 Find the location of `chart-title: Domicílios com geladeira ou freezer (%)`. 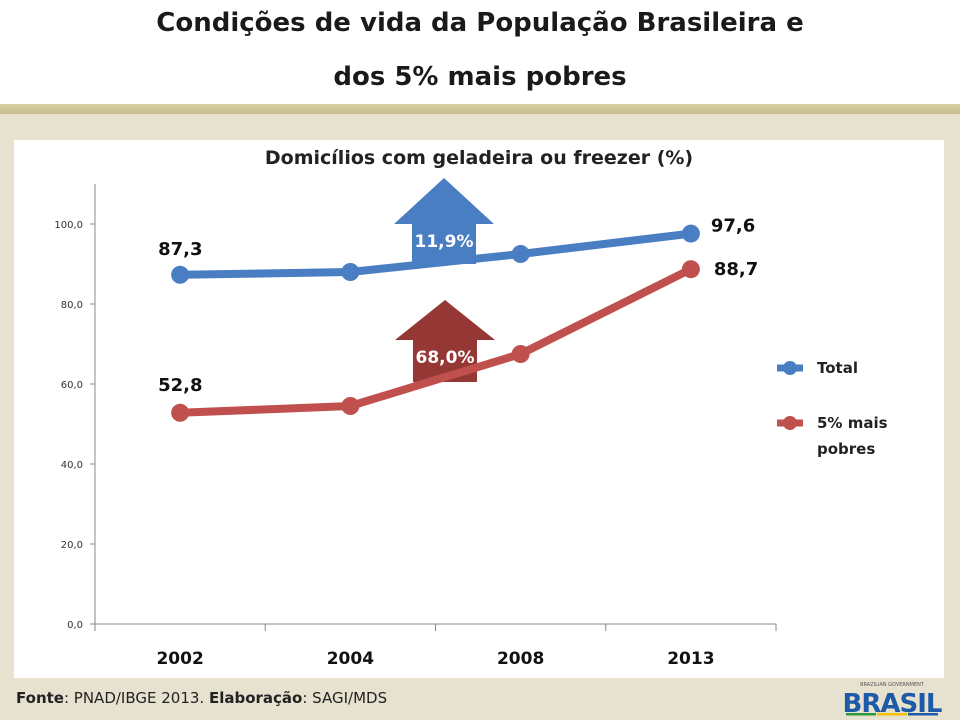

chart-title: Domicílios com geladeira ou freezer (%) is located at coordinates (479, 158).